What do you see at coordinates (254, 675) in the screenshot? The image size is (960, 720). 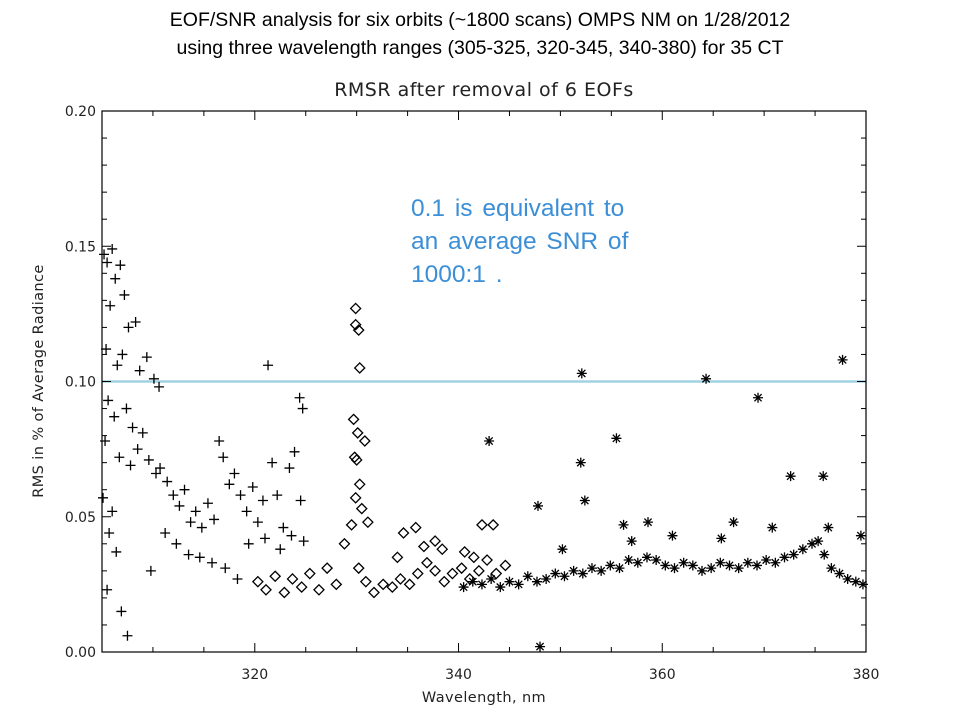 I see `x-tick-label: 320` at bounding box center [254, 675].